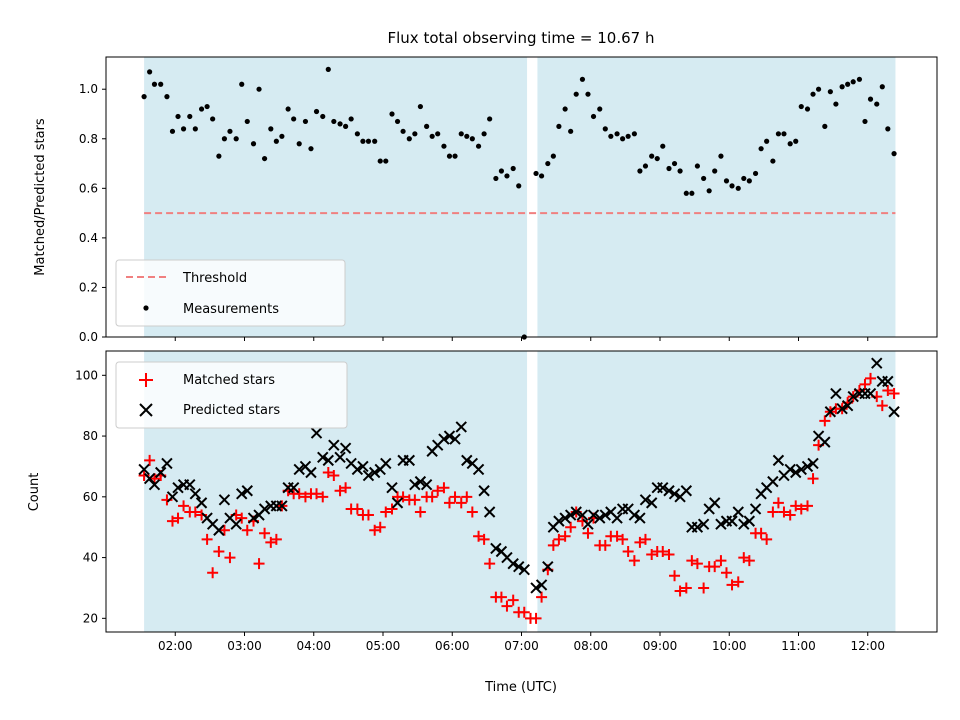  What do you see at coordinates (383, 646) in the screenshot?
I see `x-tick-label: 05:00` at bounding box center [383, 646].